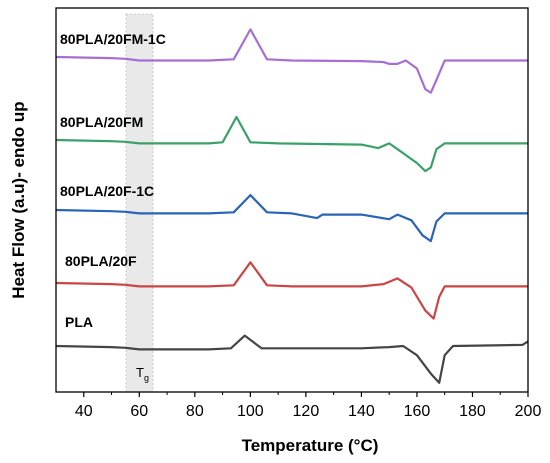  Describe the element at coordinates (306, 411) in the screenshot. I see `x-tick-label: 120` at that location.